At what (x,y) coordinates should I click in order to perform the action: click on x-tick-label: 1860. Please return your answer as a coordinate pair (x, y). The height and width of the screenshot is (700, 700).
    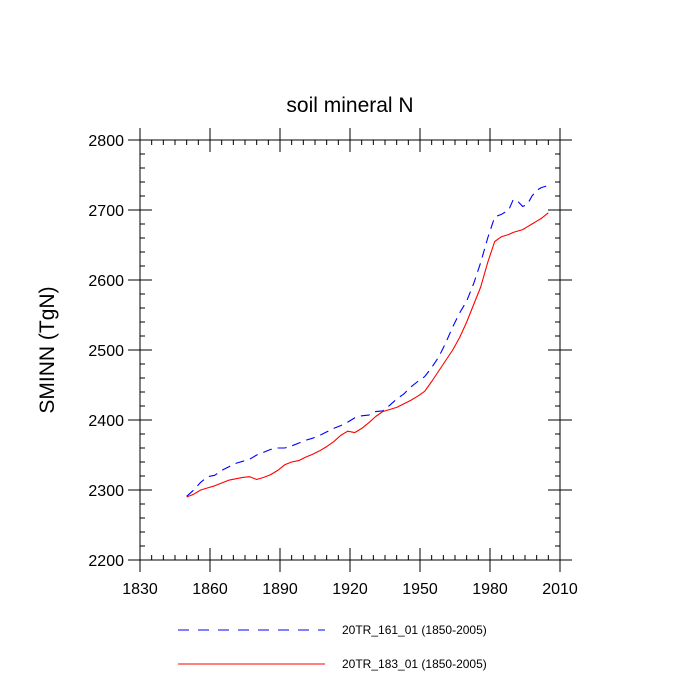
    Looking at the image, I should click on (210, 589).